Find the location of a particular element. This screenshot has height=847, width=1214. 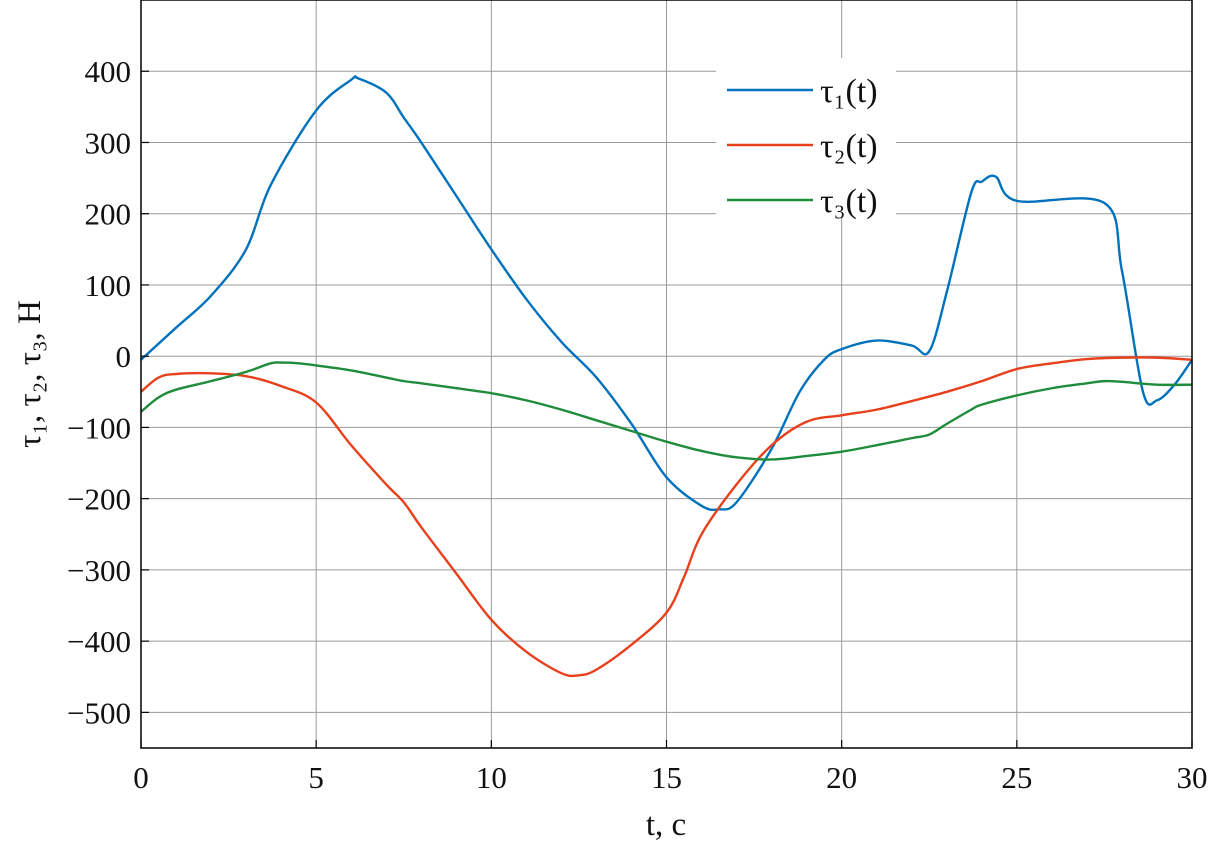

y-axis-label: τ₁, τ₂, τ₃, Н is located at coordinates (30, 374).